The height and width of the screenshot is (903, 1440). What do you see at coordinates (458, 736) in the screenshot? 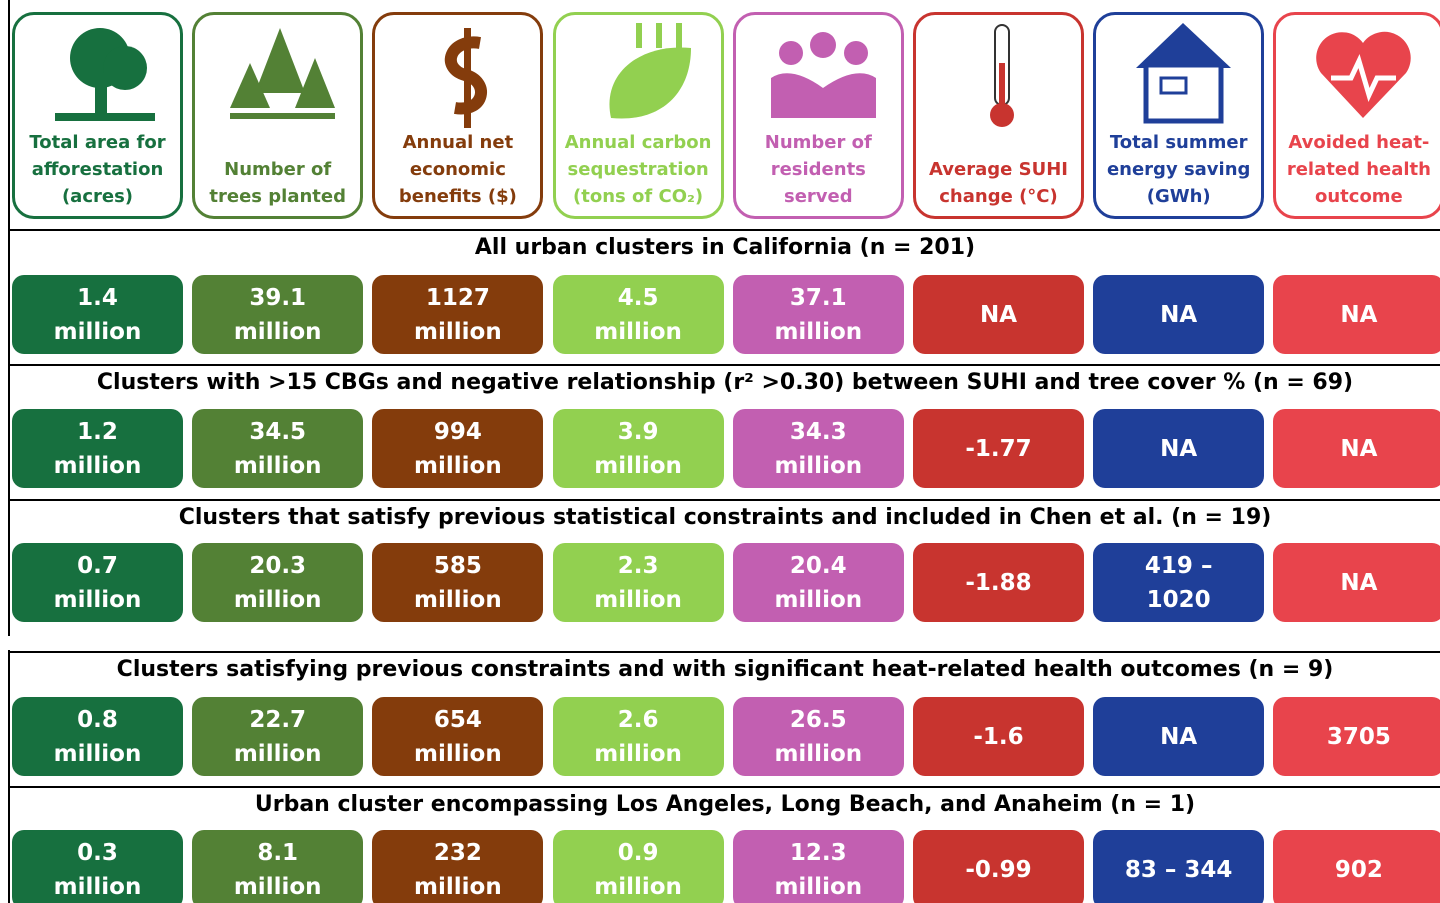
I see `value-cell: 654 million` at bounding box center [458, 736].